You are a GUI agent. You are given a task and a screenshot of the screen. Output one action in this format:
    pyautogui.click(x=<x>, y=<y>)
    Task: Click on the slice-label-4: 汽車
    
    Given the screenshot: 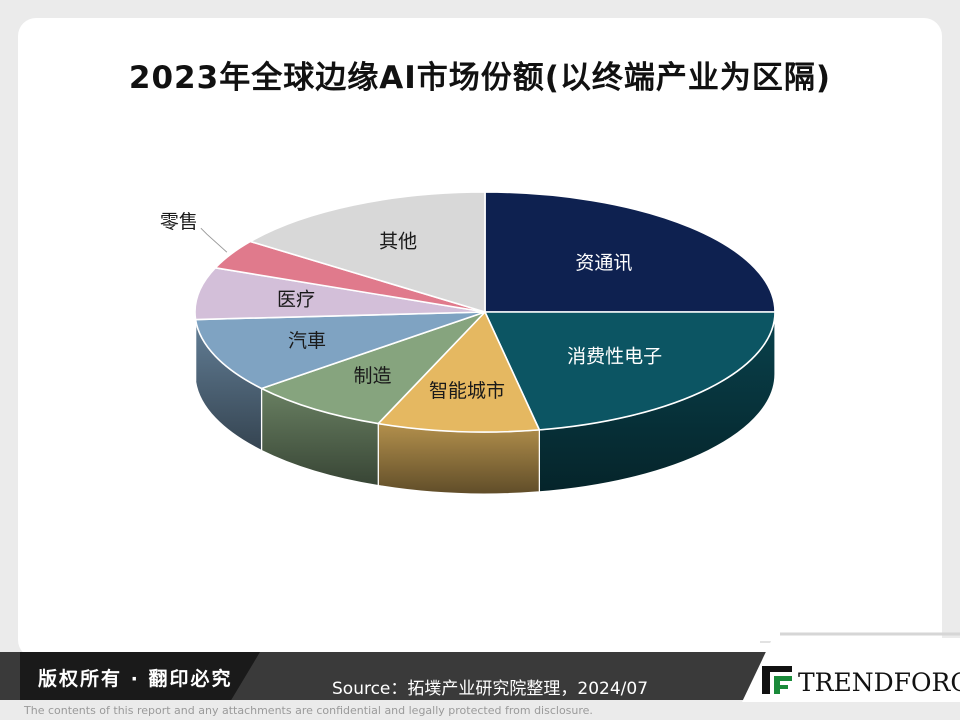 What is the action you would take?
    pyautogui.click(x=307, y=341)
    